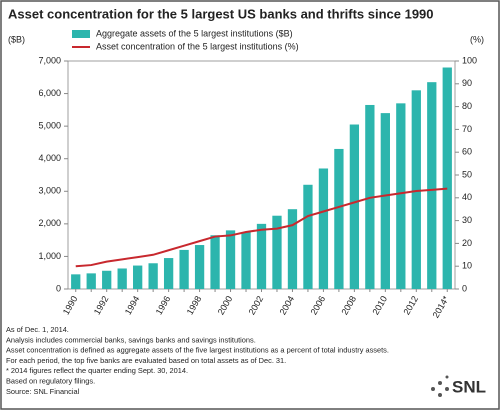 This screenshot has width=500, height=410. I want to click on y-tick-label: 7,000, so click(49, 60).